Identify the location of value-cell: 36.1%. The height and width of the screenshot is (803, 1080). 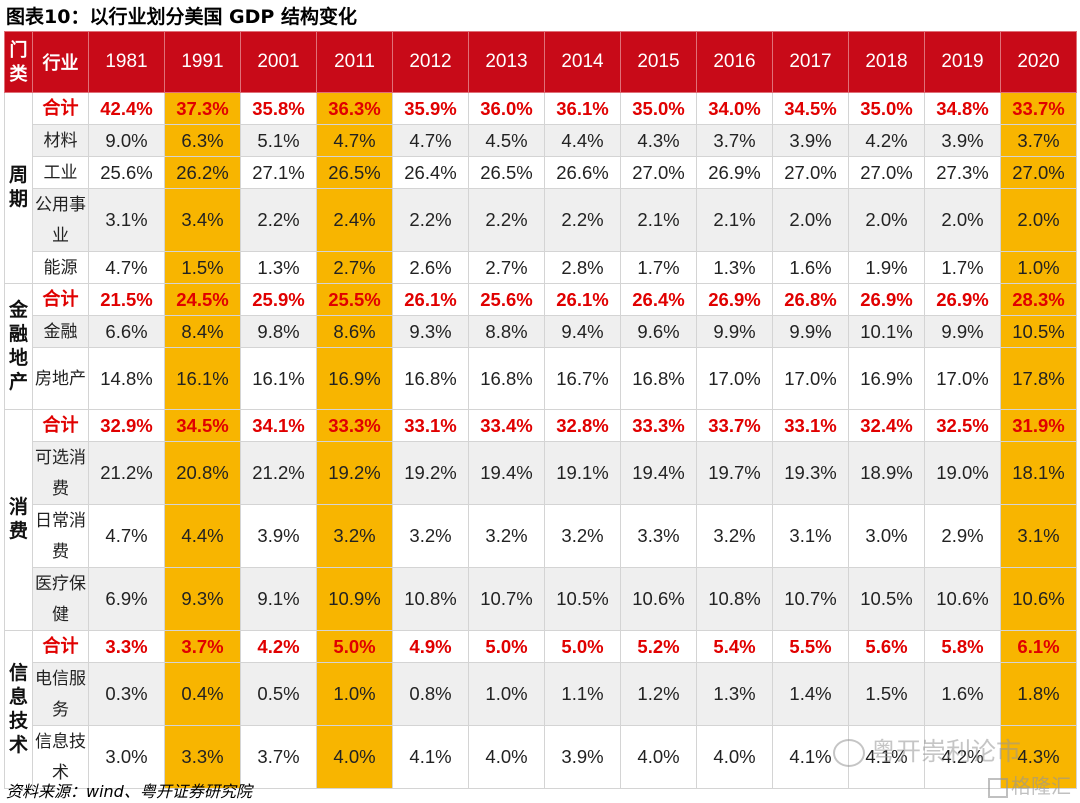
(582, 108).